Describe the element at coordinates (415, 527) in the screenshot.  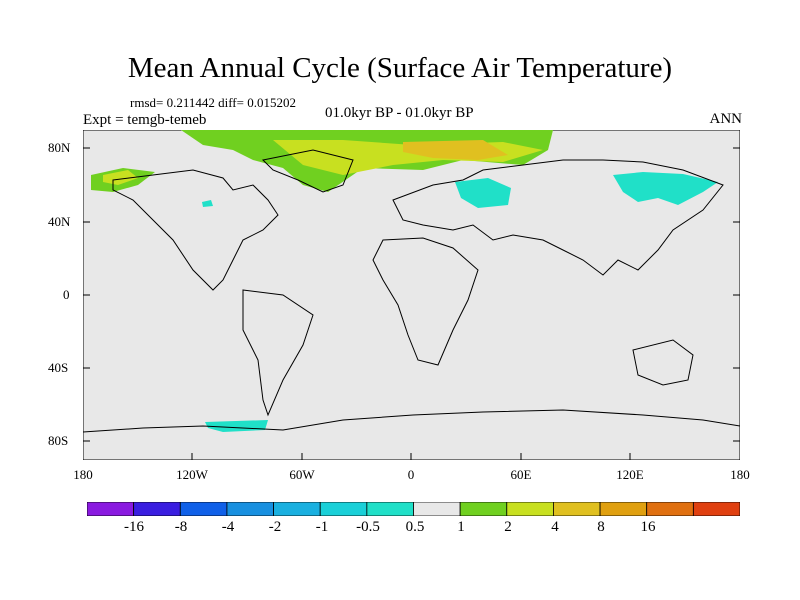
I see `colorbar-label: 0.5` at that location.